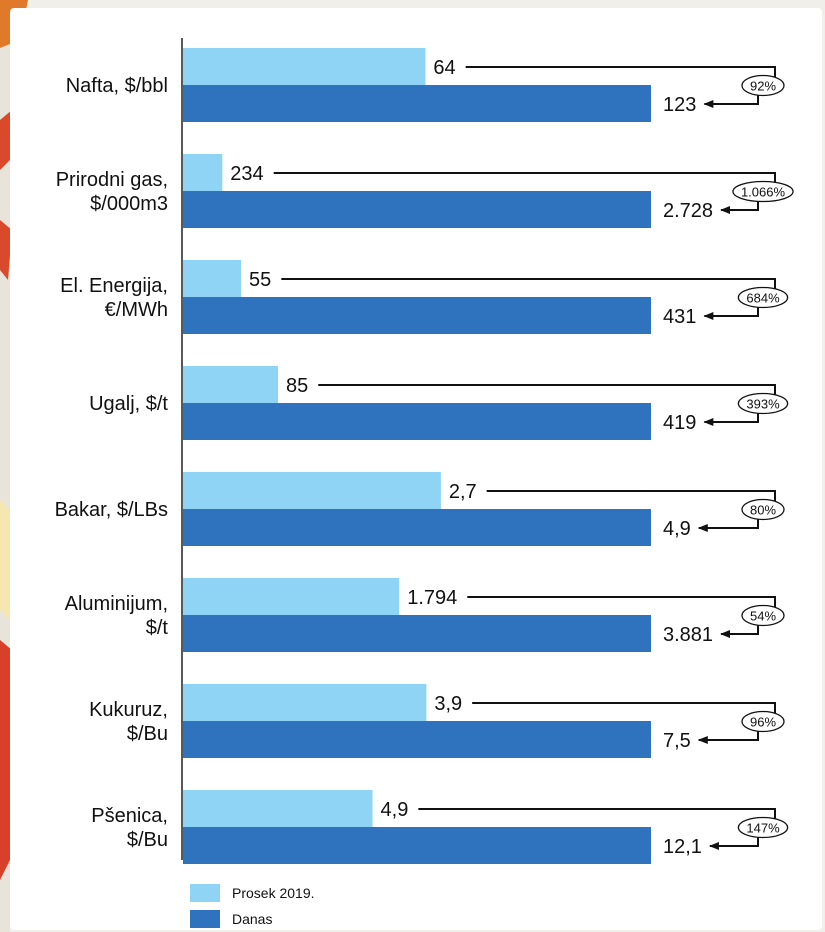 This screenshot has height=932, width=825. What do you see at coordinates (448, 704) in the screenshot?
I see `value-label-prosek-2019: 3,9` at bounding box center [448, 704].